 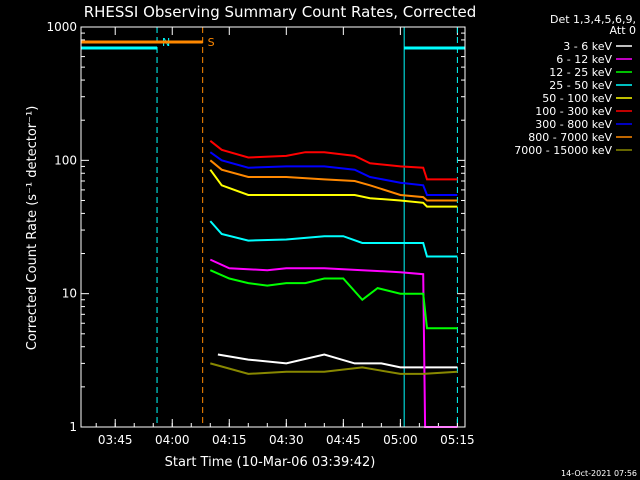 What do you see at coordinates (400, 440) in the screenshot?
I see `x-tick-label: 05:00` at bounding box center [400, 440].